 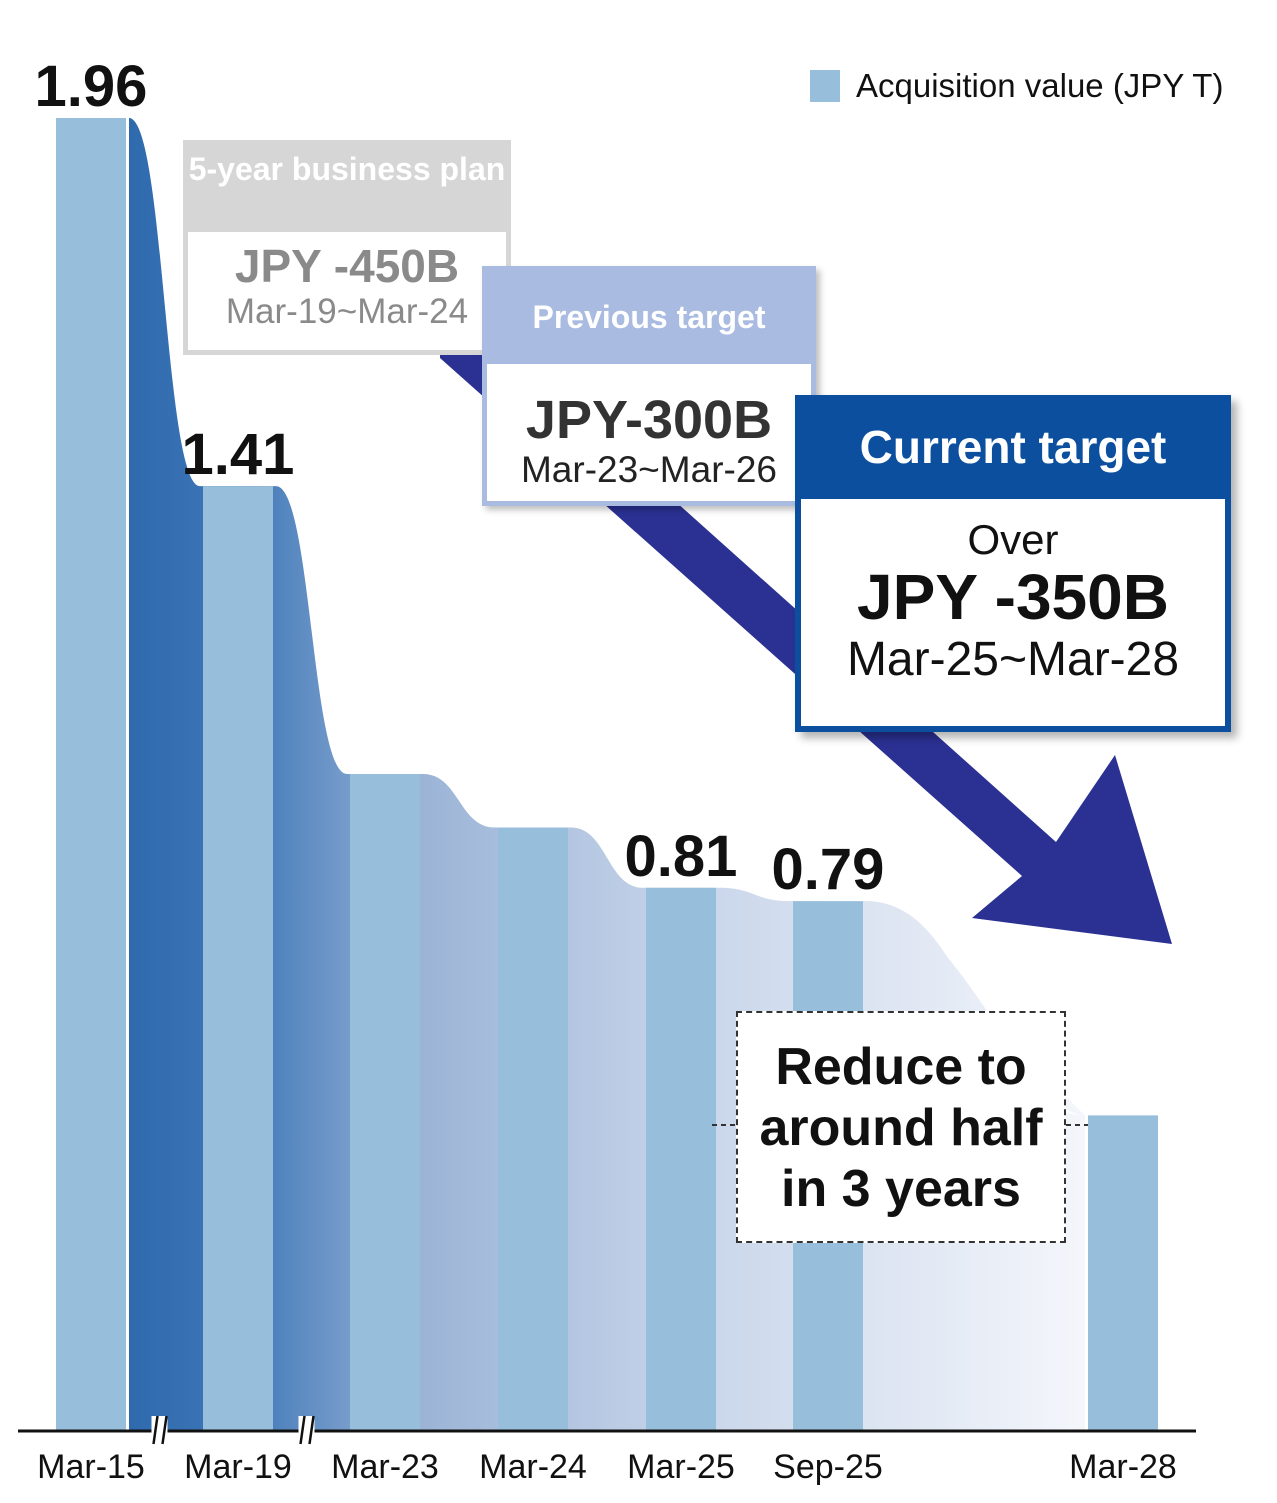 What do you see at coordinates (681, 856) in the screenshot?
I see `data-label-mar-25: 0.81` at bounding box center [681, 856].